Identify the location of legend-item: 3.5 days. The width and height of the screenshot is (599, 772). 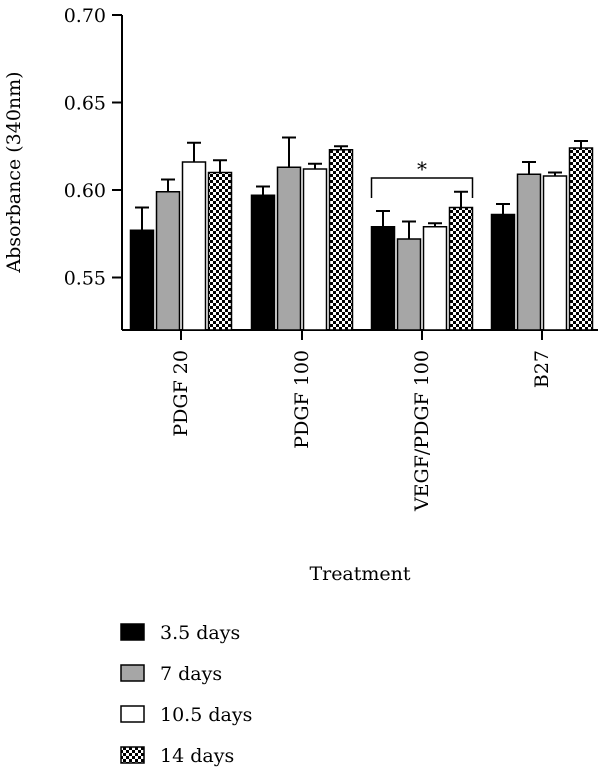
(180, 633).